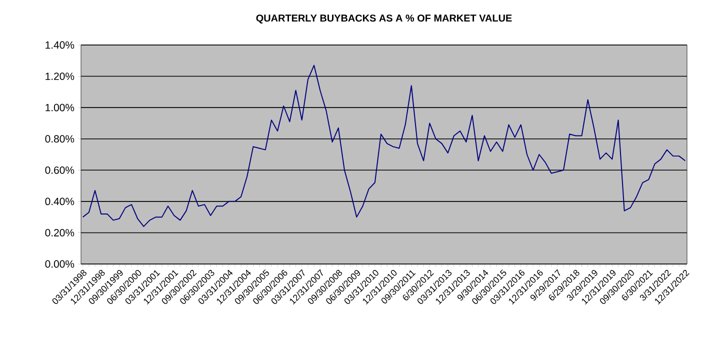  I want to click on y-tick-label: 0.80%, so click(59, 139).